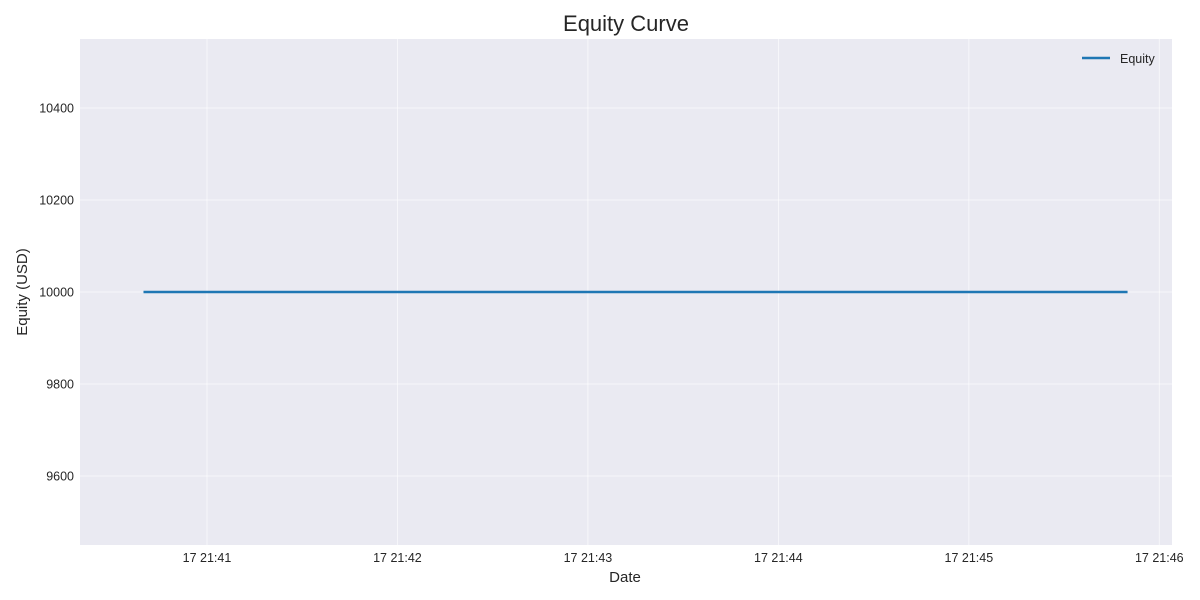 This screenshot has width=1200, height=600. Describe the element at coordinates (625, 577) in the screenshot. I see `x-axis-label: Date` at that location.